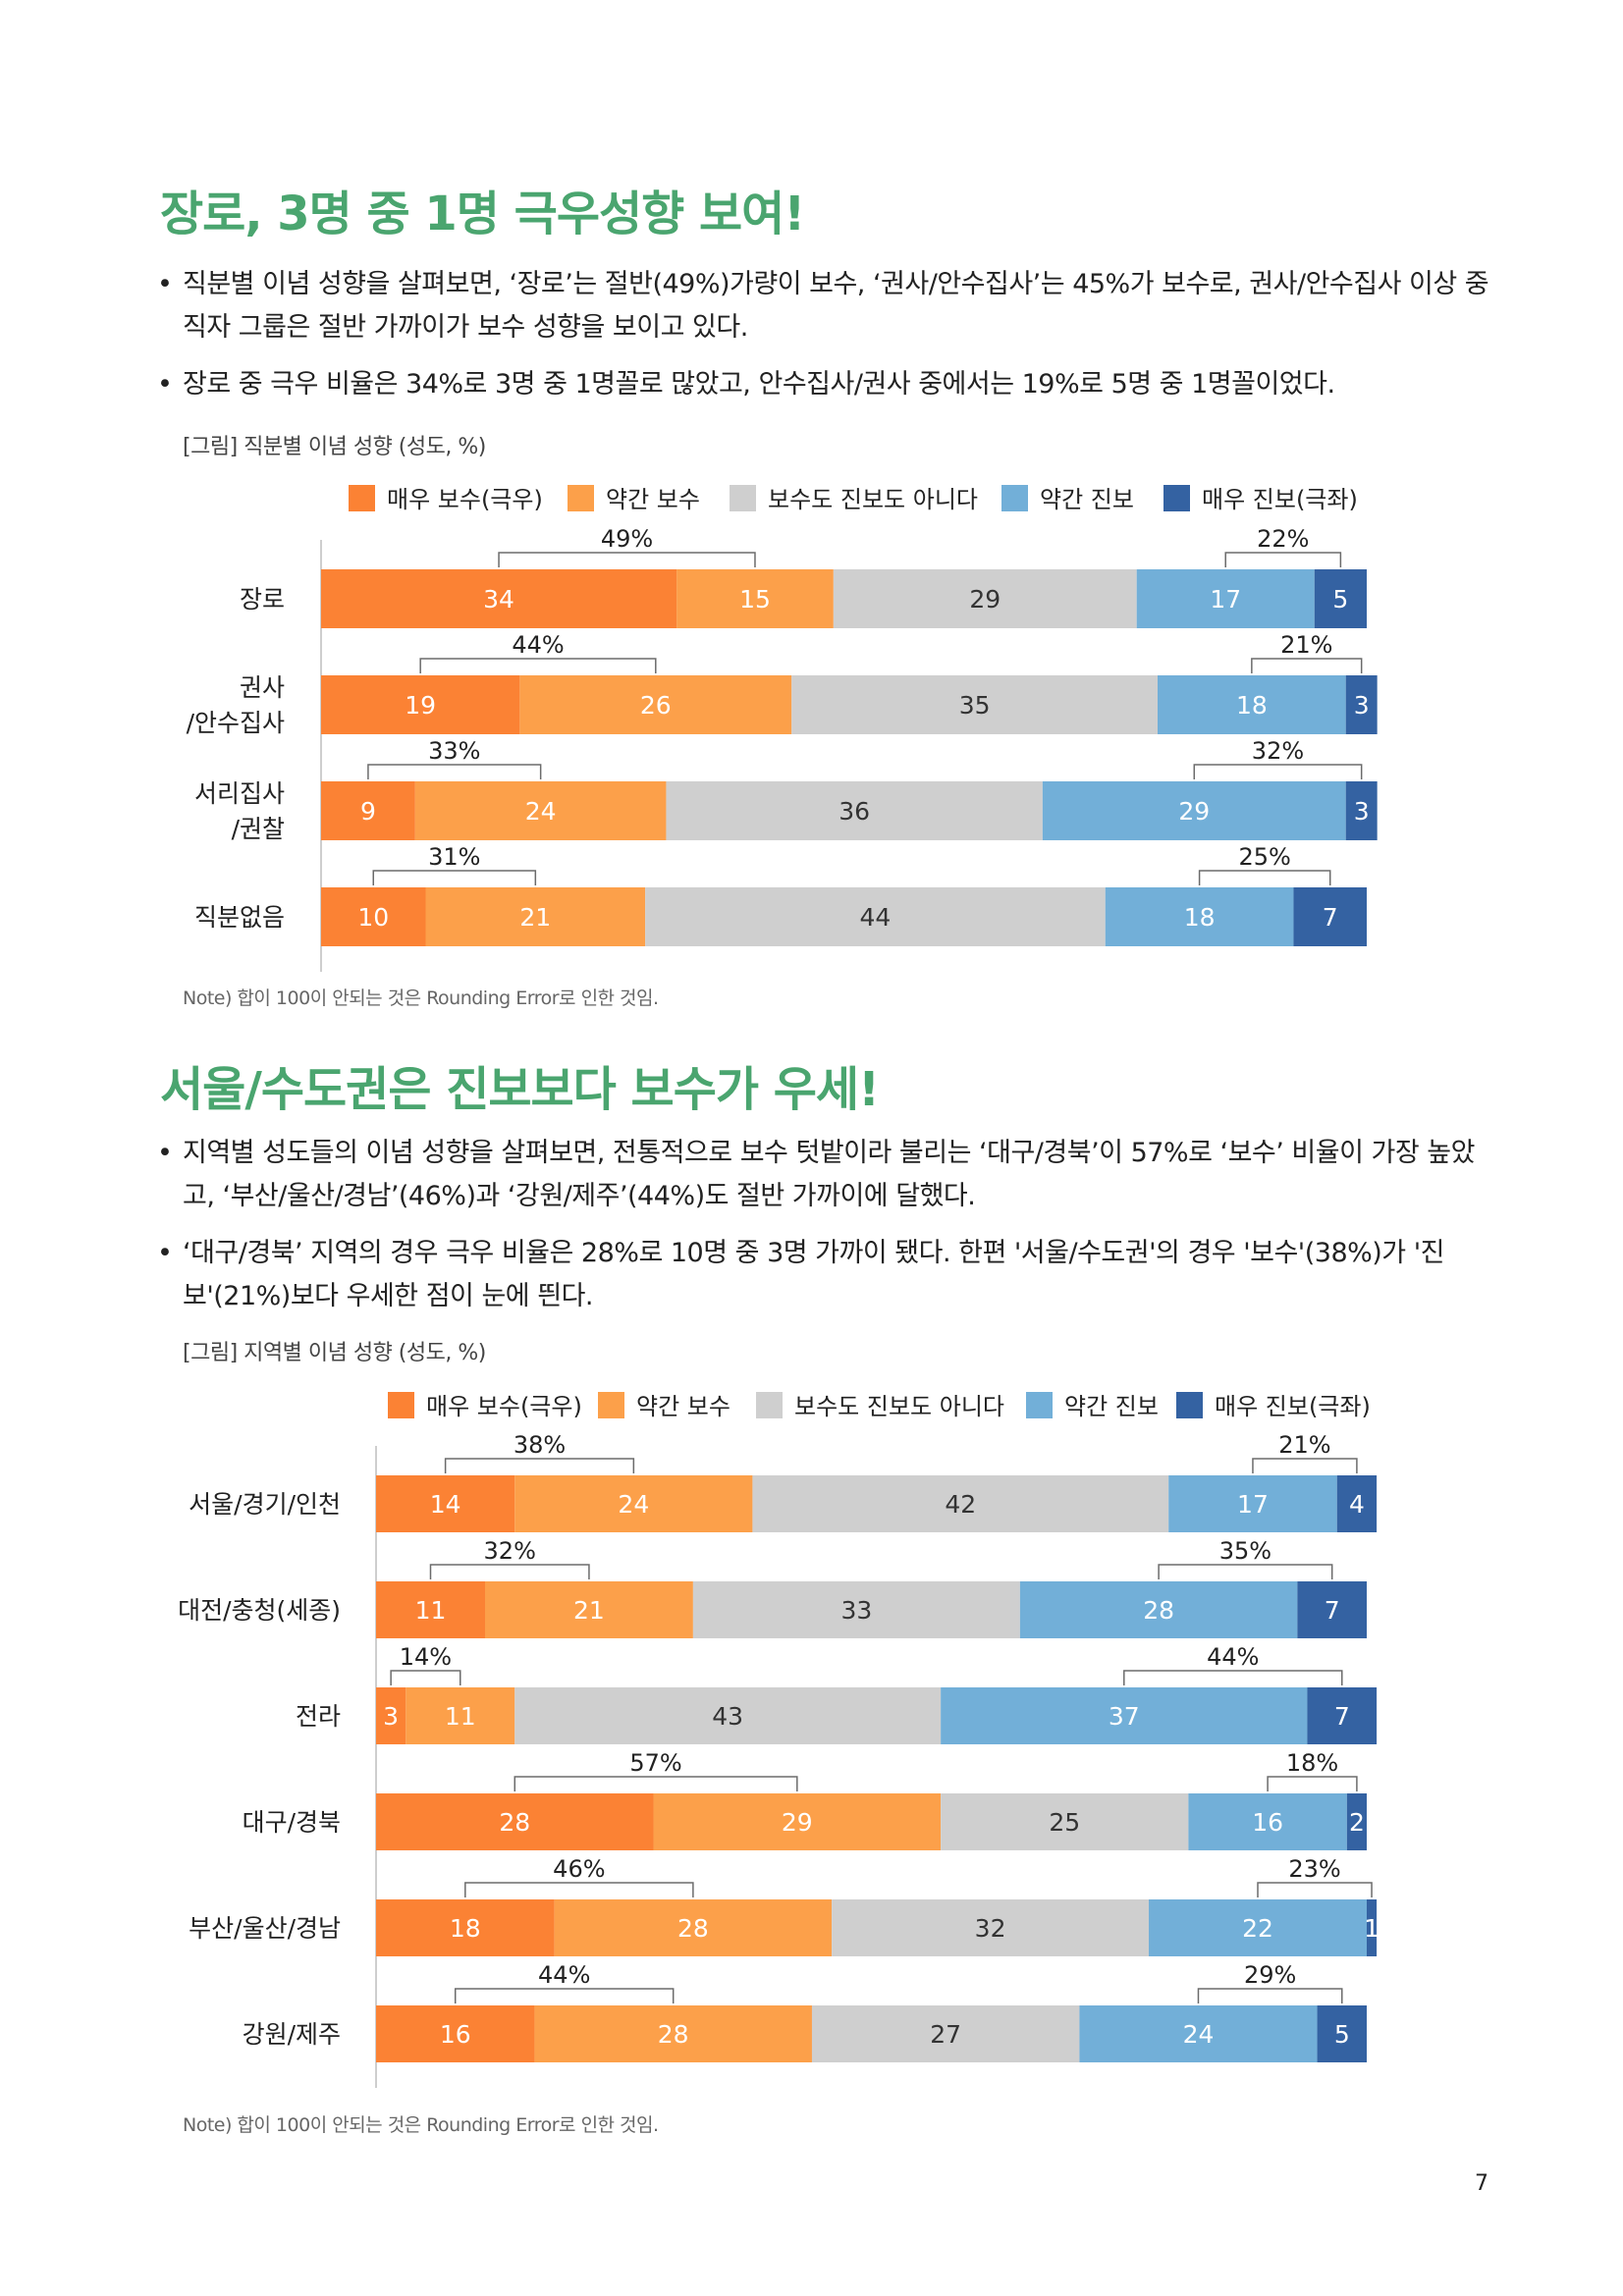 Image resolution: width=1623 pixels, height=2296 pixels. Describe the element at coordinates (1111, 1406) in the screenshot. I see `legend-label: 약간 진보` at that location.